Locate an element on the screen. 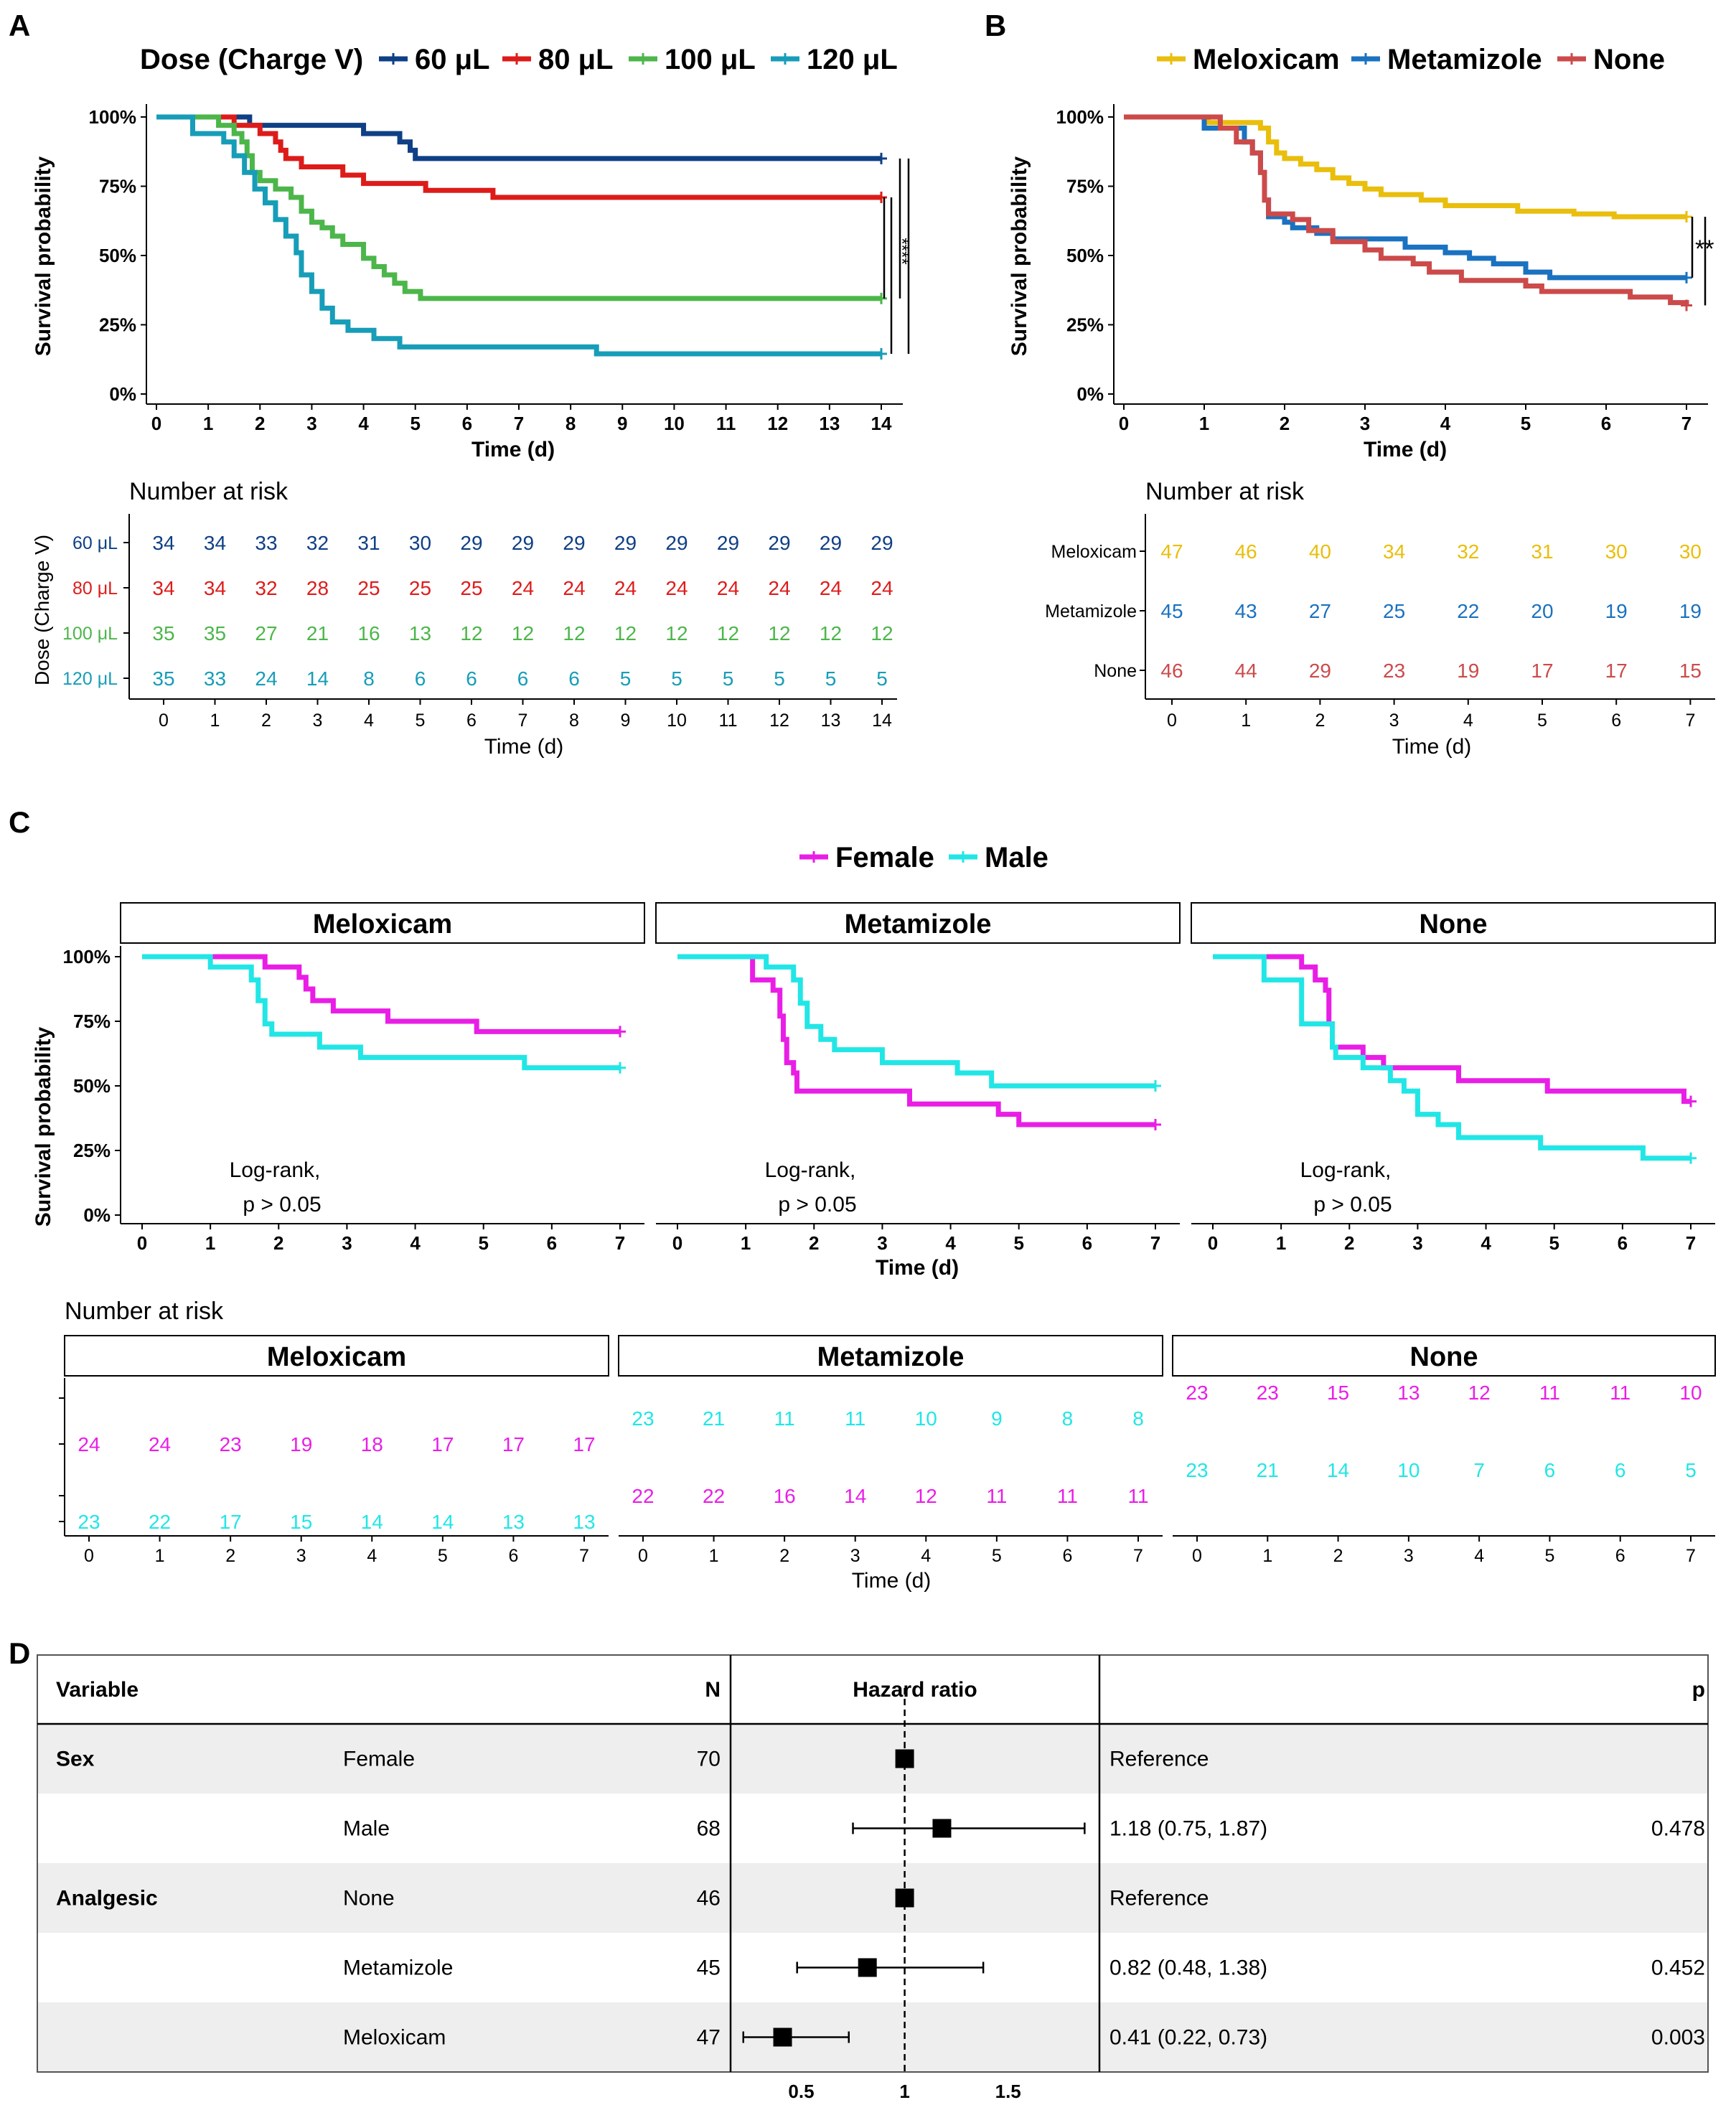 Image resolution: width=1736 pixels, height=2105 pixels. risk-count: 46 is located at coordinates (1171, 671).